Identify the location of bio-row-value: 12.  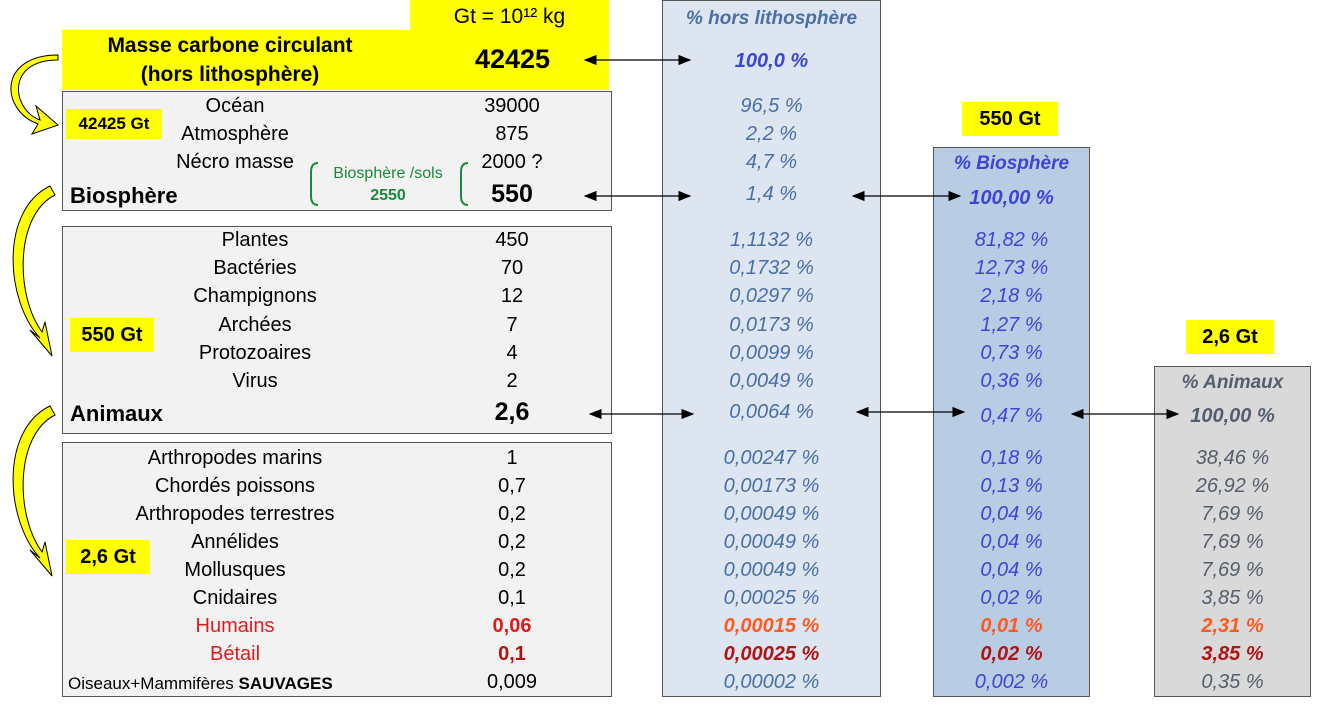
(512, 296).